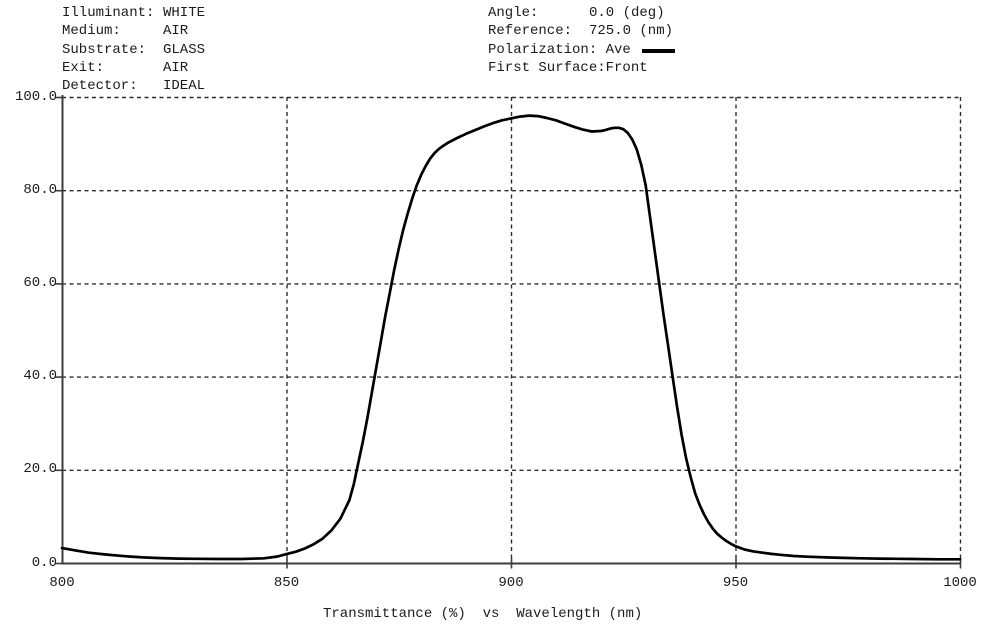 The image size is (1000, 631). Describe the element at coordinates (631, 31) in the screenshot. I see `param-value: 725.0 (nm)` at that location.